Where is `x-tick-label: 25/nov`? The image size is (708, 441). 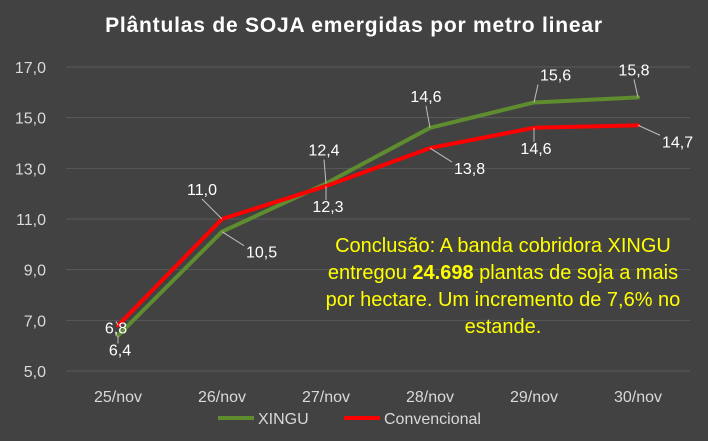 x-tick-label: 25/nov is located at coordinates (118, 397).